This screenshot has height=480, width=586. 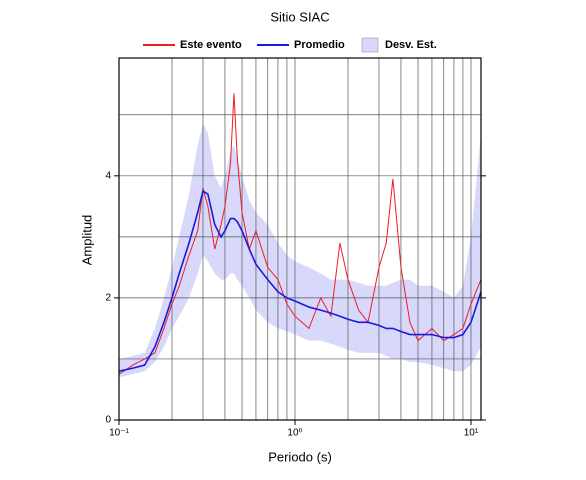 What do you see at coordinates (370, 45) in the screenshot?
I see `legend-swatch` at bounding box center [370, 45].